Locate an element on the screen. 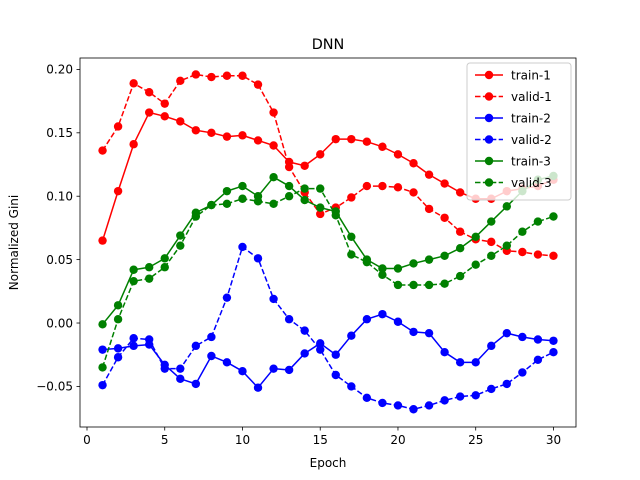 This screenshot has width=640, height=480. y-tick-label: 0.20 is located at coordinates (59, 70).